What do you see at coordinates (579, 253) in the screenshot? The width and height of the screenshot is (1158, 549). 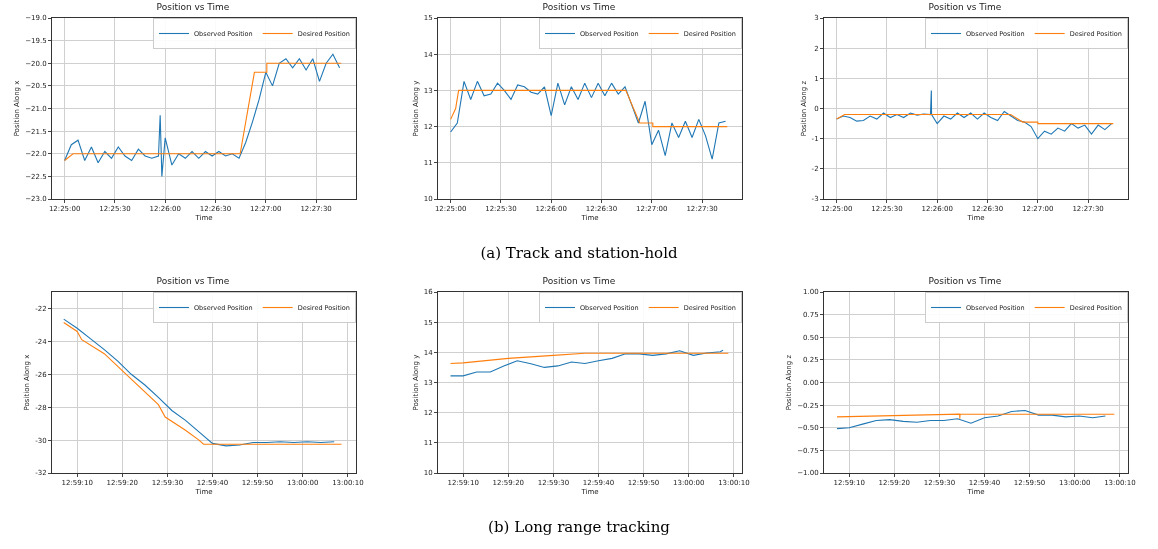 I see `text: (a) Track and station-hold` at bounding box center [579, 253].